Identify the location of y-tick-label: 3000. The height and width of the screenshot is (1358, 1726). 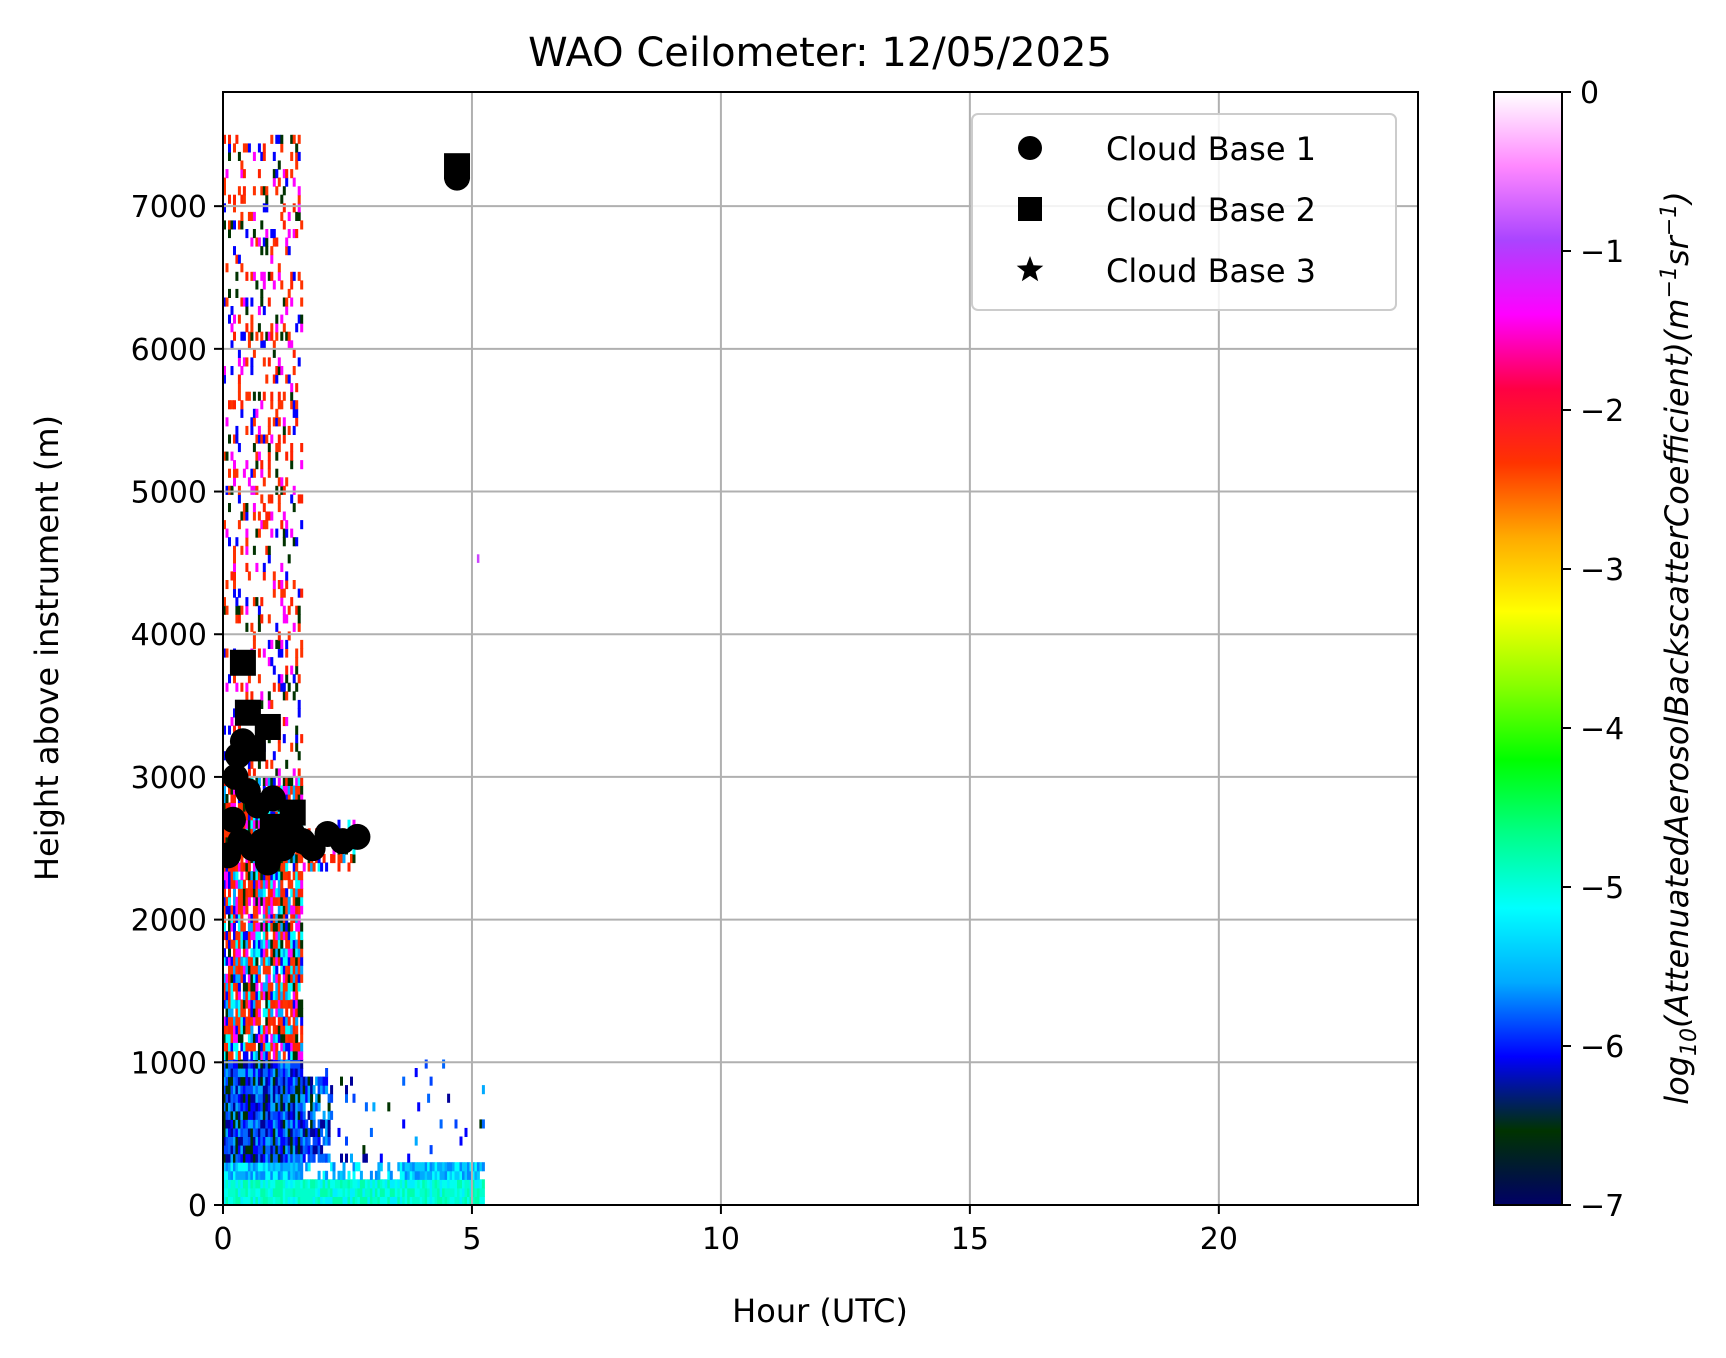
(169, 778).